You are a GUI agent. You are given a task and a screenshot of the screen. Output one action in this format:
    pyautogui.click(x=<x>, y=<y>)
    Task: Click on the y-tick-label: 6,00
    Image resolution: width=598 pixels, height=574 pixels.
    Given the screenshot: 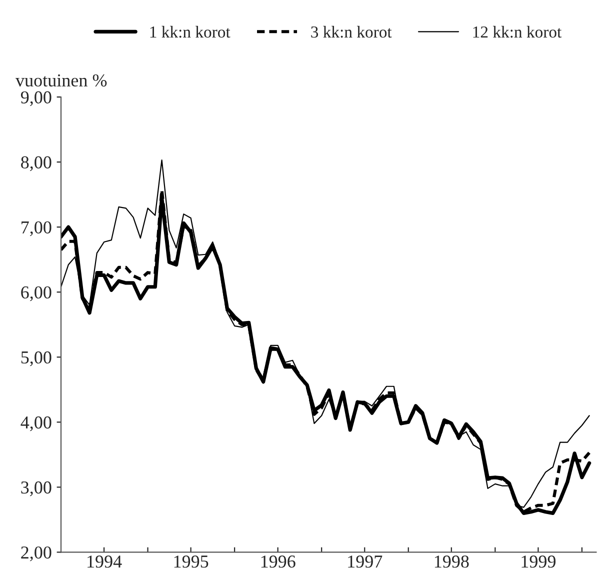 What is the action you would take?
    pyautogui.click(x=36, y=294)
    